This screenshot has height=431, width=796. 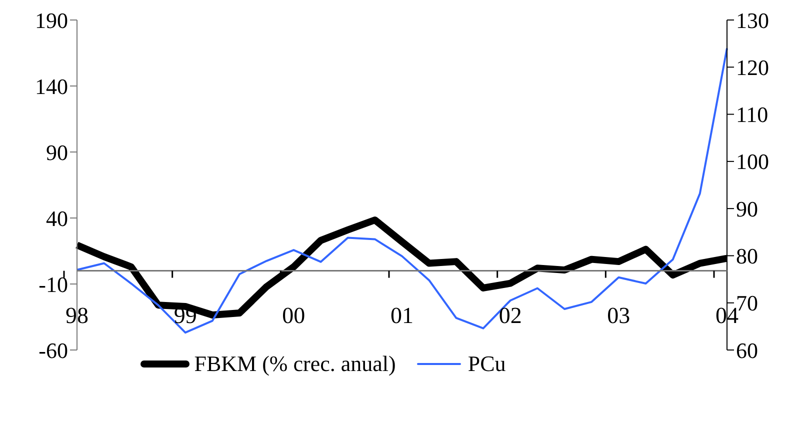 What do you see at coordinates (57, 218) in the screenshot?
I see `y-tick-label: 40` at bounding box center [57, 218].